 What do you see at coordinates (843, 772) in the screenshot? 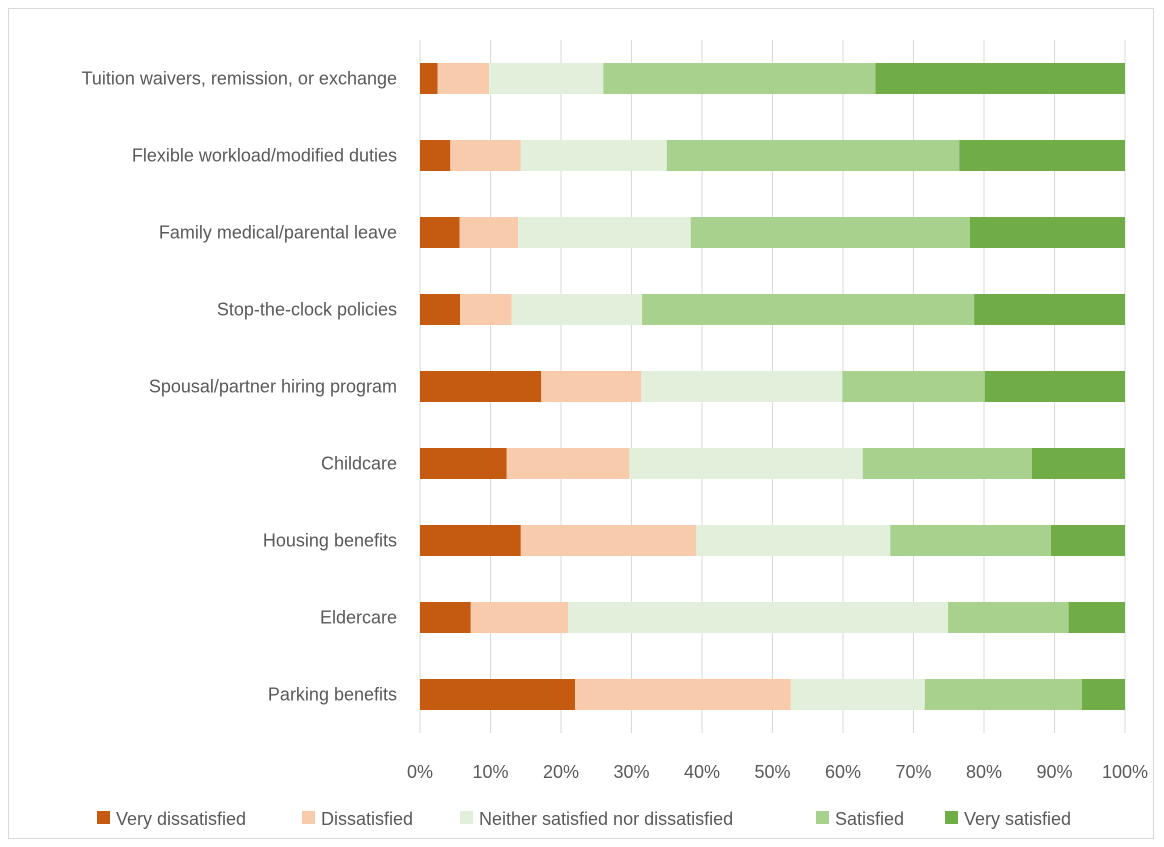
I see `x-tick-label: 60%` at bounding box center [843, 772].